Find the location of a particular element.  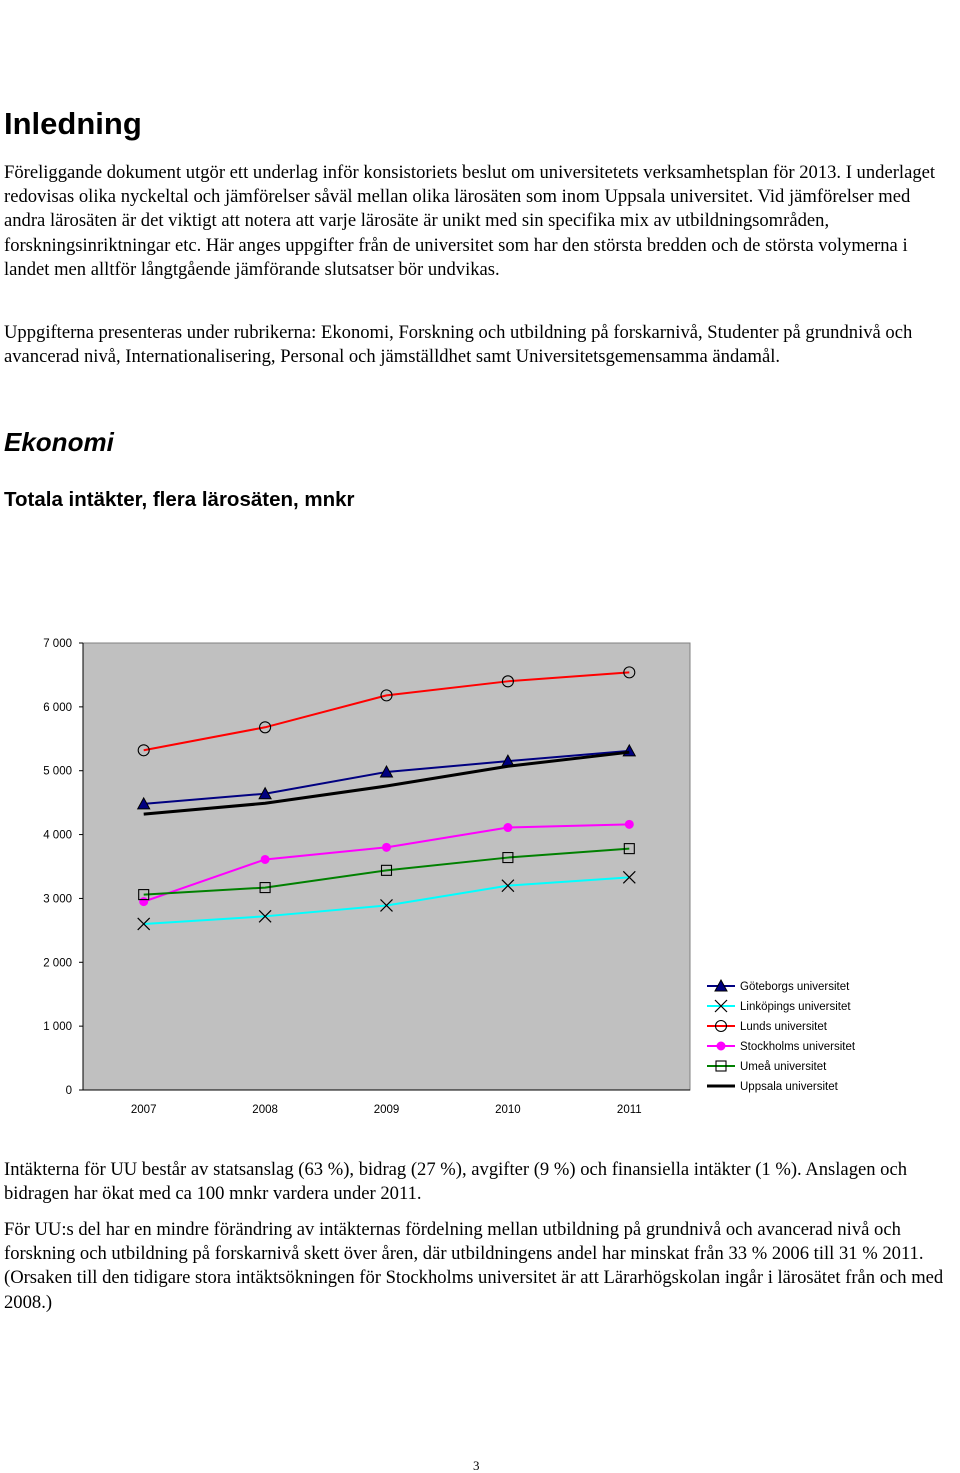

legend-entry: Uppsala universitet is located at coordinates (773, 1087).